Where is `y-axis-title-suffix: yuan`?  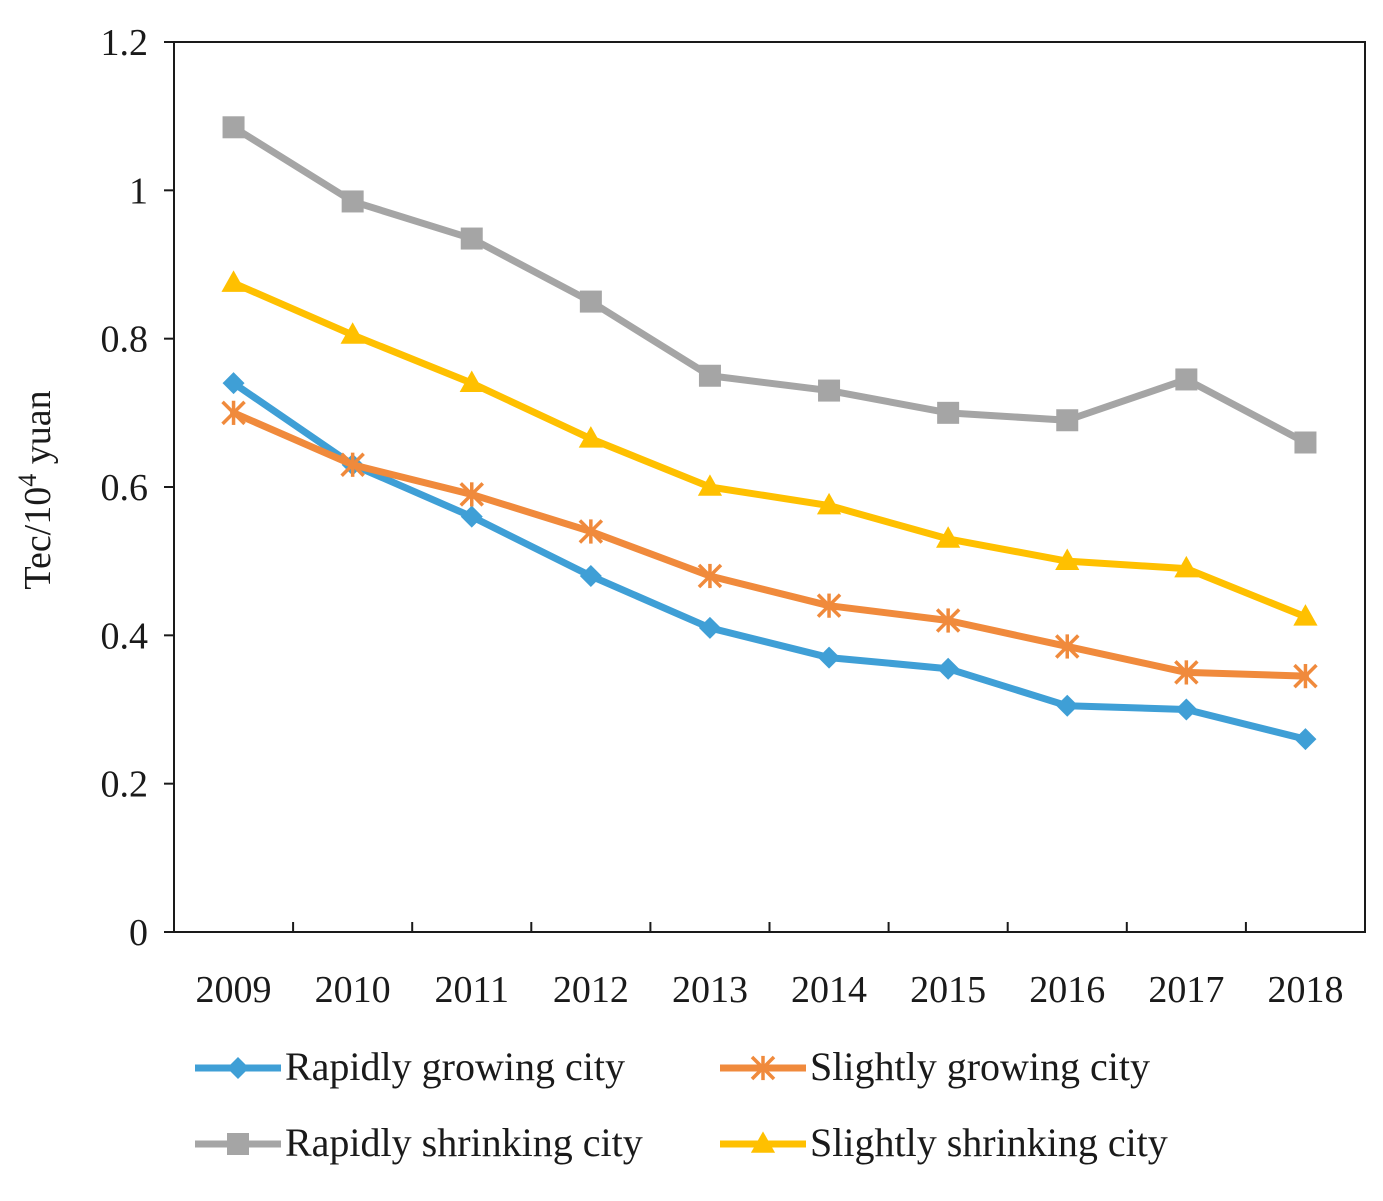
y-axis-title-suffix: yuan is located at coordinates (38, 431).